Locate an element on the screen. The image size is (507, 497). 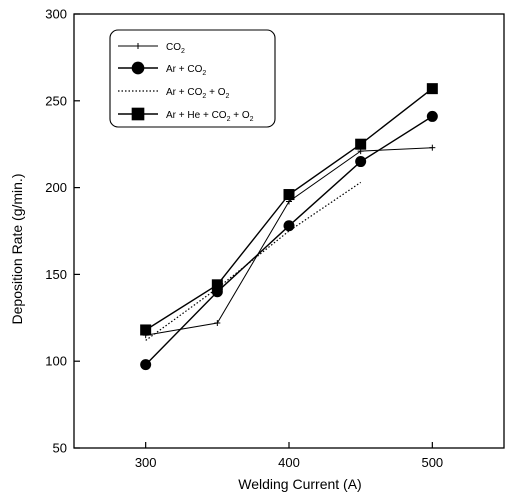
y-tick-label: 250 is located at coordinates (56, 100).